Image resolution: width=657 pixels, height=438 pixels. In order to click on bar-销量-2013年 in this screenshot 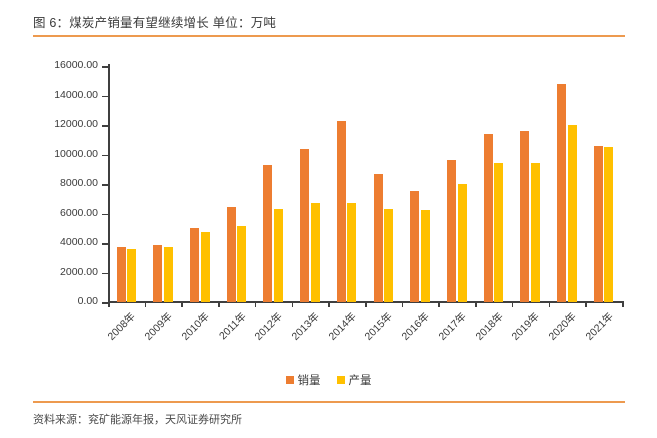, I will do `click(305, 225)`.